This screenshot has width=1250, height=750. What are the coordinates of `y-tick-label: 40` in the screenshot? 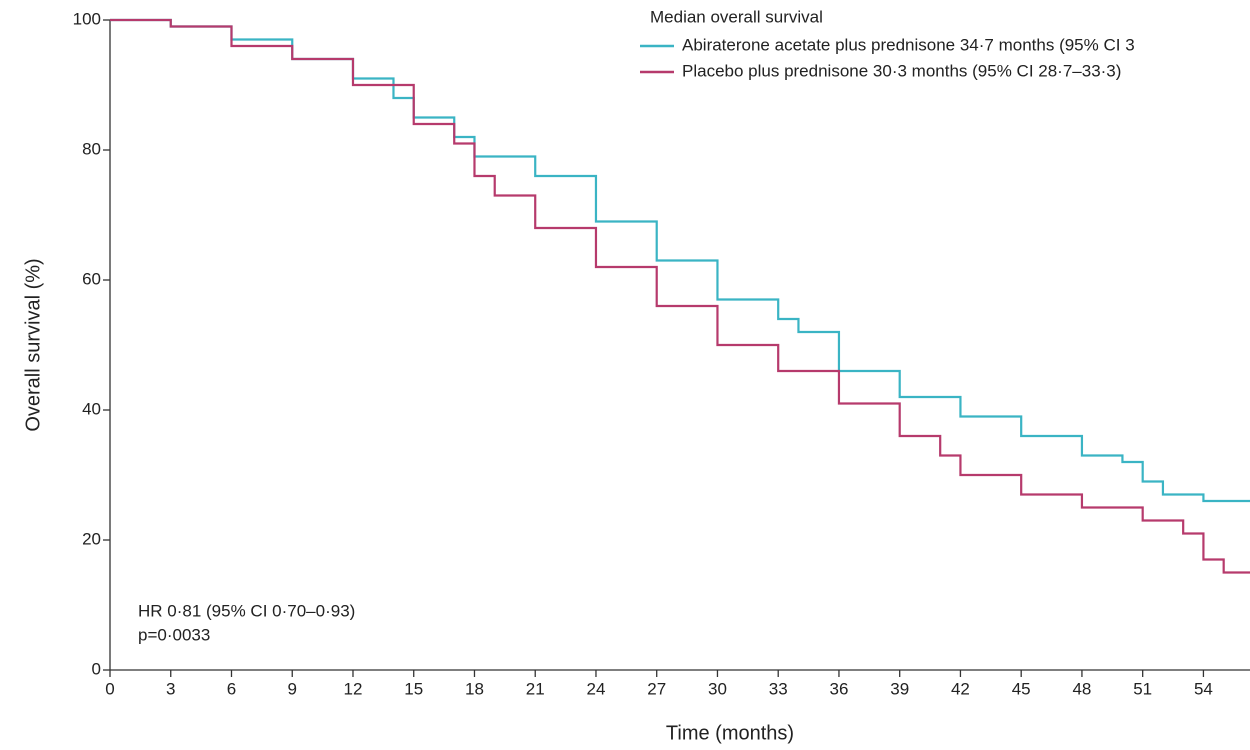 It's located at (91, 408).